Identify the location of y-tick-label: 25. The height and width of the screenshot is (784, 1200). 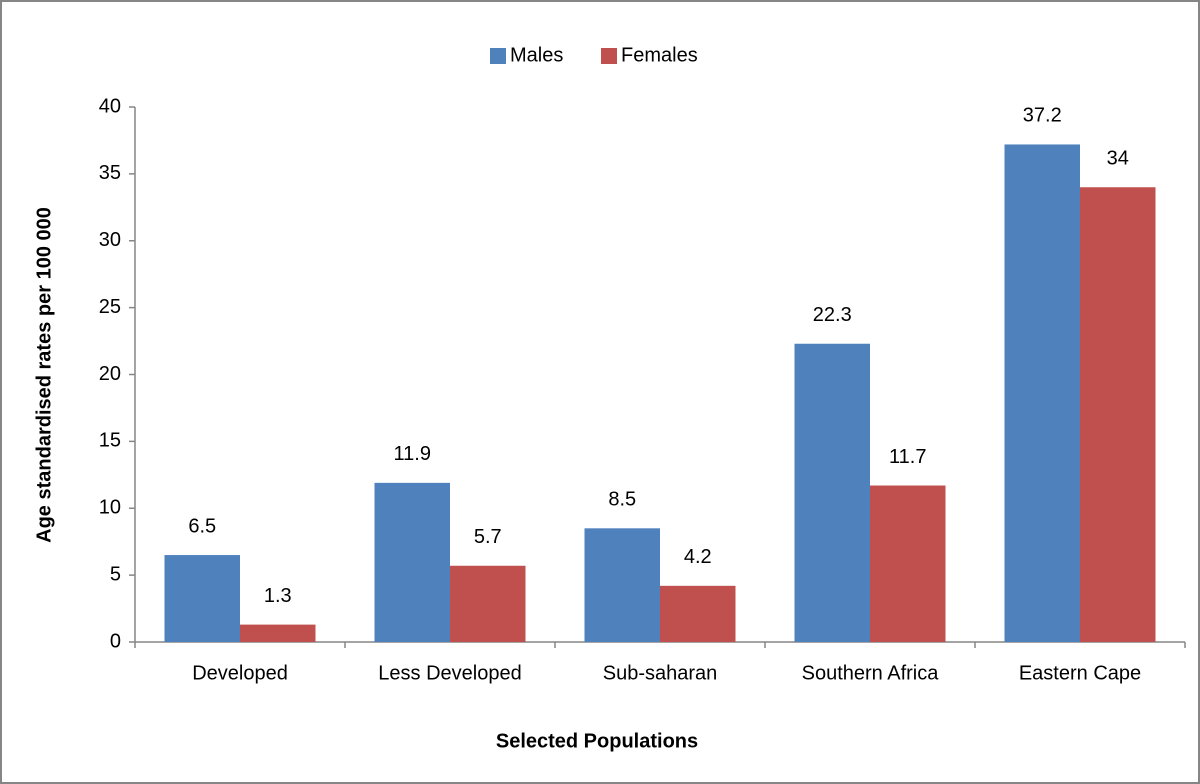
(110, 307).